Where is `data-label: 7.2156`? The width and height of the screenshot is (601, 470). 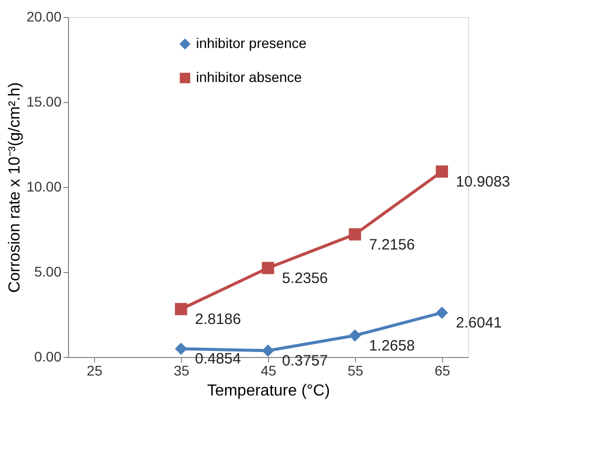
data-label: 7.2156 is located at coordinates (391, 245).